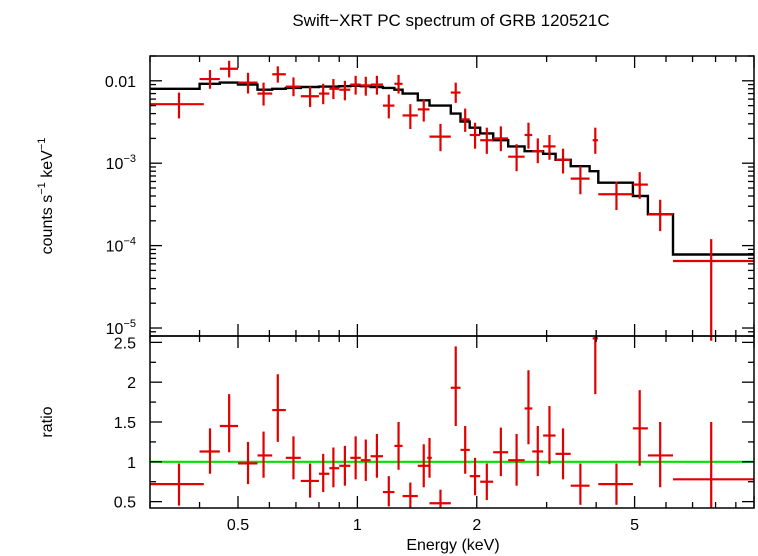  I want to click on y-tick-label: 10⁻³, so click(121, 163).